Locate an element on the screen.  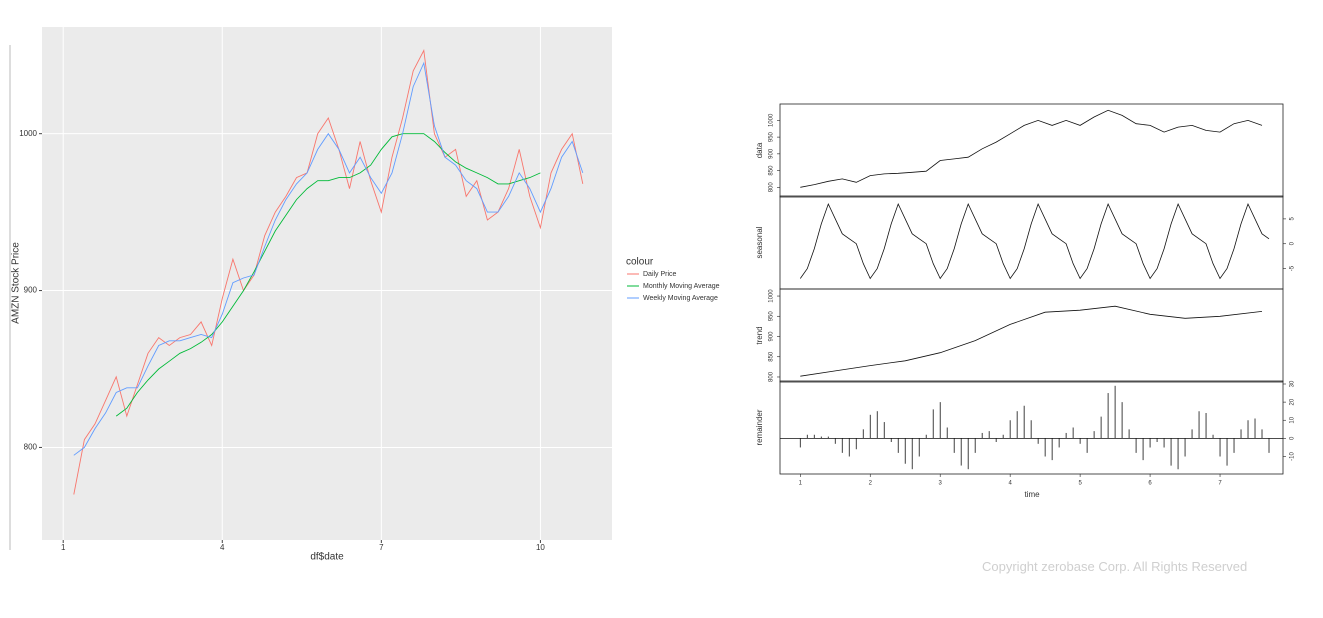
x-tick-label: 5 is located at coordinates (1080, 484).